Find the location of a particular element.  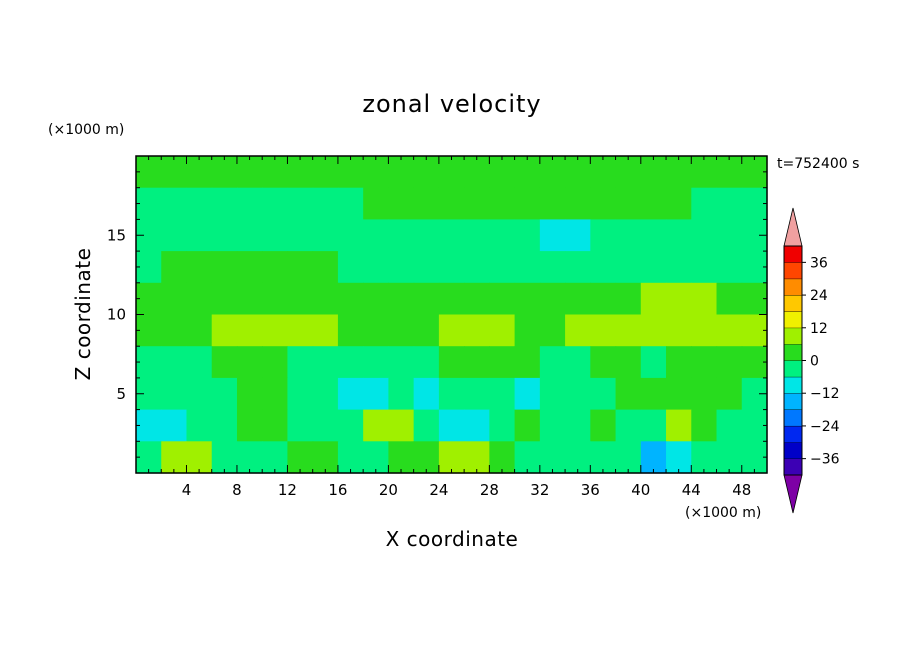

x-tick-label: 48 is located at coordinates (741, 490).